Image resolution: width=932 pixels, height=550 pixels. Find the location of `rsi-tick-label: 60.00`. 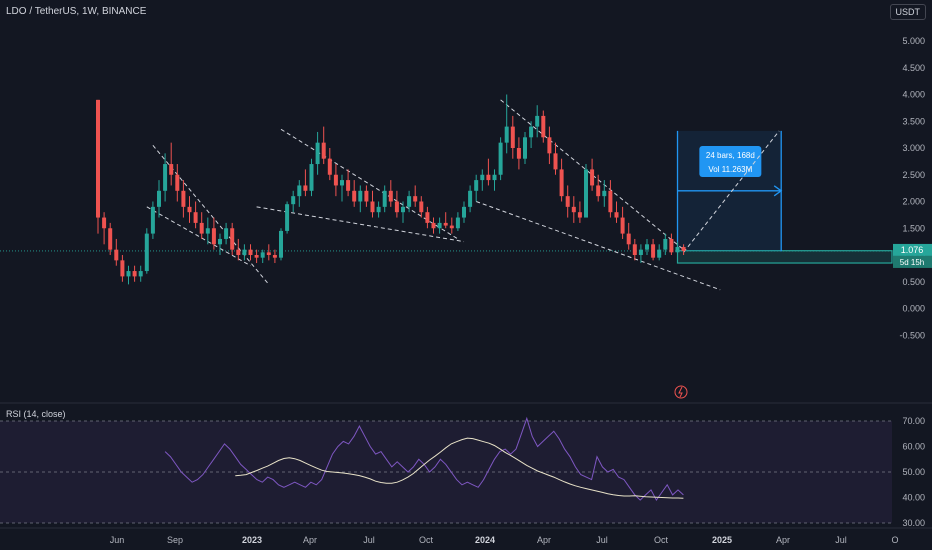

rsi-tick-label: 60.00 is located at coordinates (913, 447).